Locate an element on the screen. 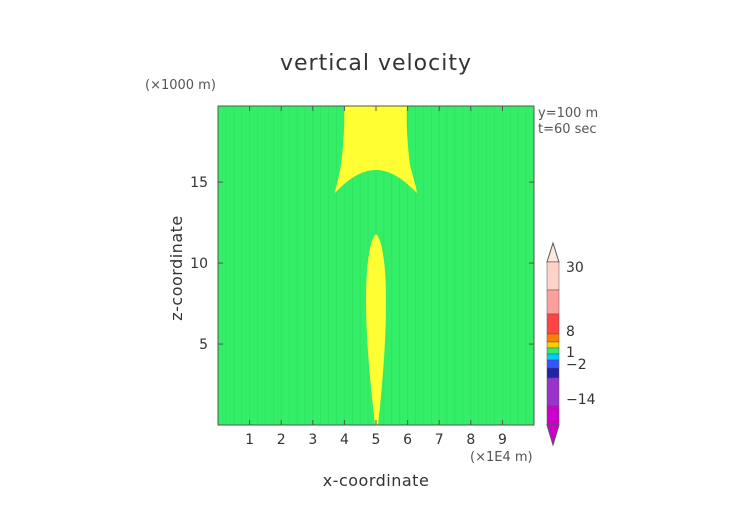 This screenshot has width=752, height=532. colorbar-top-arrow is located at coordinates (553, 252).